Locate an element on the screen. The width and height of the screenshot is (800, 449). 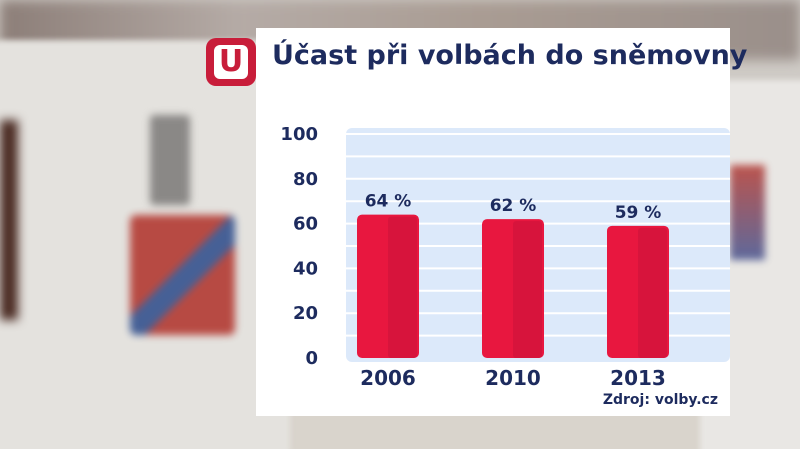
logo-letter: U is located at coordinates (231, 61).